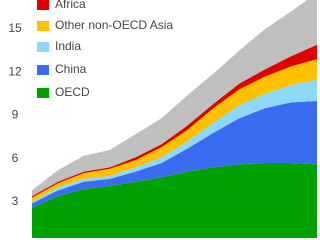 The width and height of the screenshot is (320, 240). What do you see at coordinates (68, 46) in the screenshot?
I see `legend-label: India` at bounding box center [68, 46].